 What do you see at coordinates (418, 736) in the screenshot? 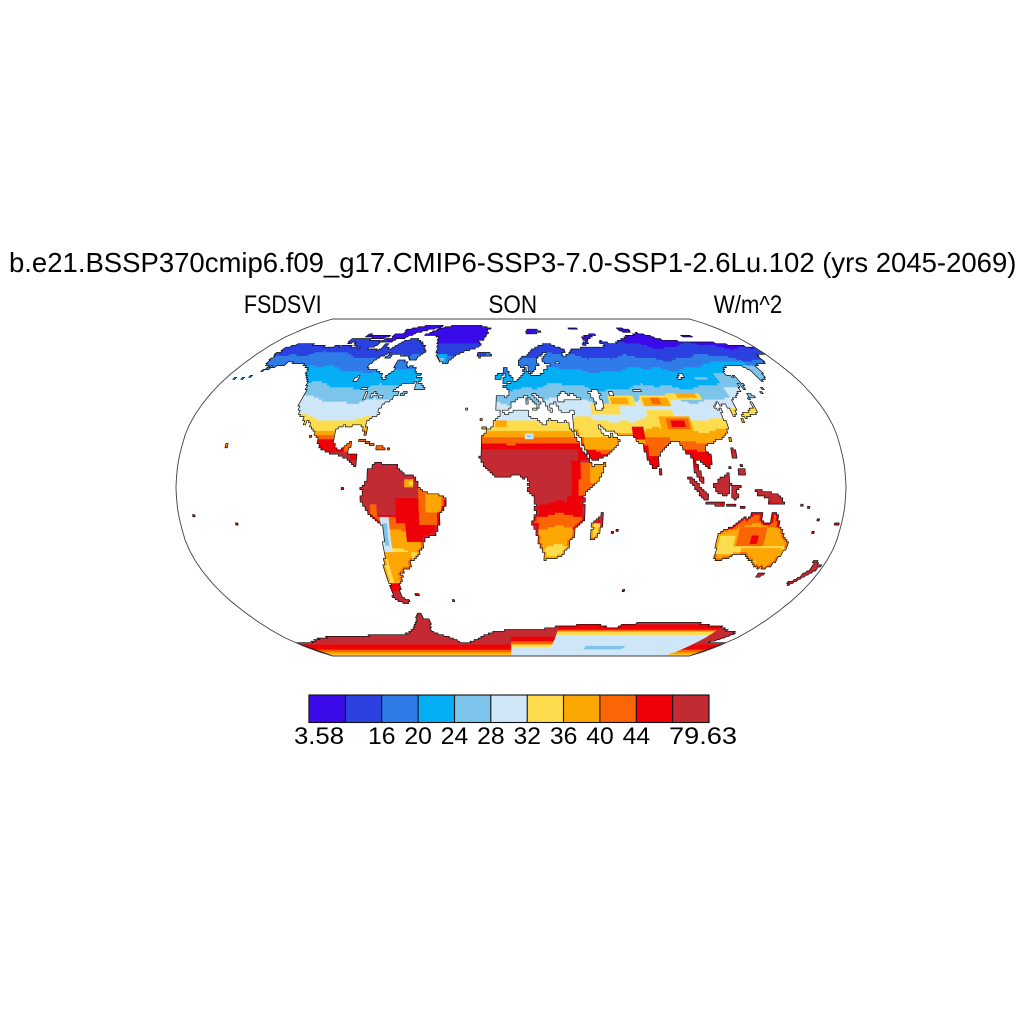
I see `svg-text: 20` at bounding box center [418, 736].